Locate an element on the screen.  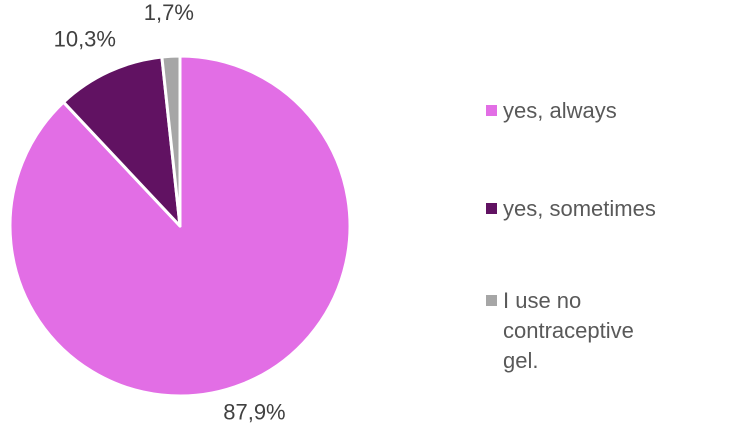
legend-item-yes-sometimes: yes, sometimes is located at coordinates (609, 209).